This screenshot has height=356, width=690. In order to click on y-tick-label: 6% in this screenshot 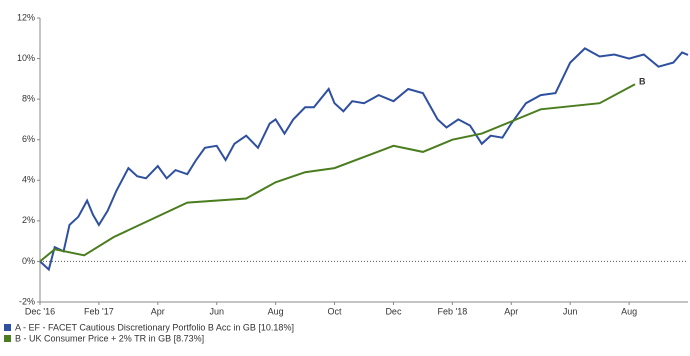, I will do `click(28, 139)`.